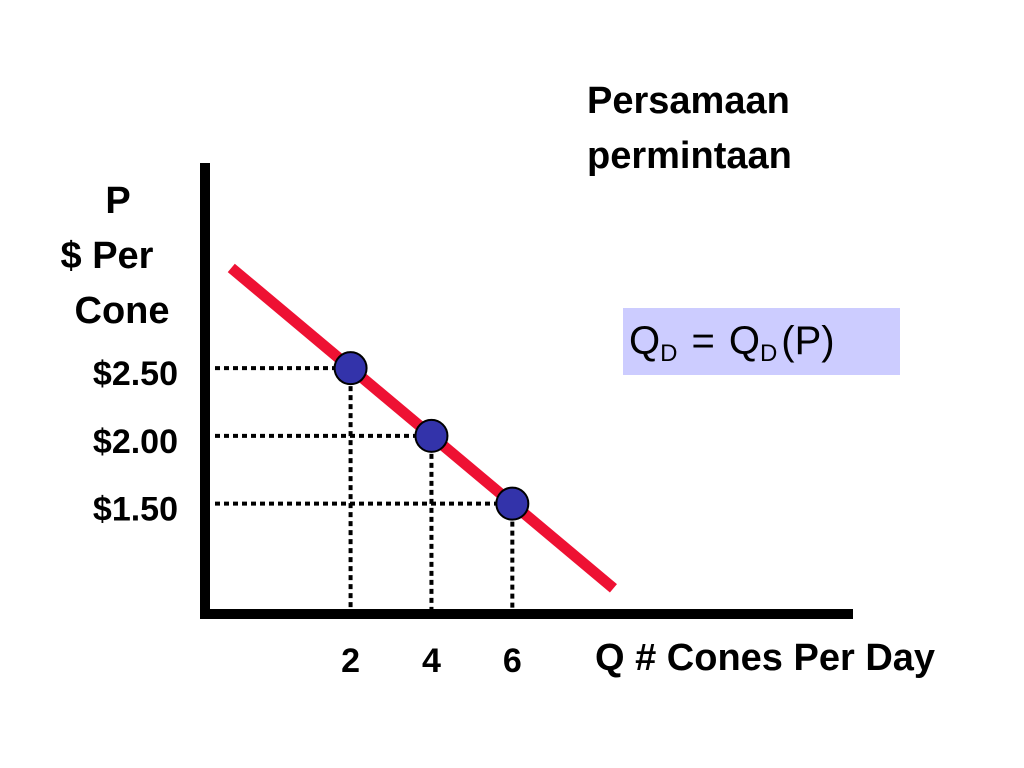 The width and height of the screenshot is (1024, 768). I want to click on y-axis-label: Cone, so click(122, 311).